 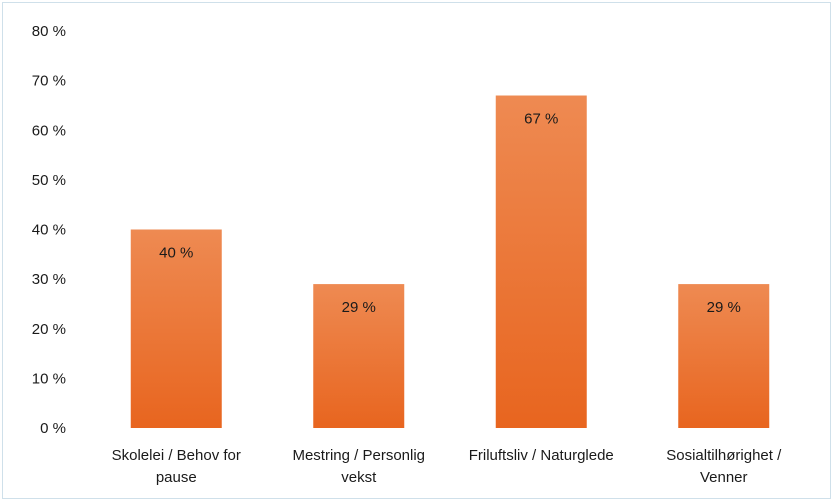 What do you see at coordinates (49, 81) in the screenshot?
I see `y-tick-label: 70 %` at bounding box center [49, 81].